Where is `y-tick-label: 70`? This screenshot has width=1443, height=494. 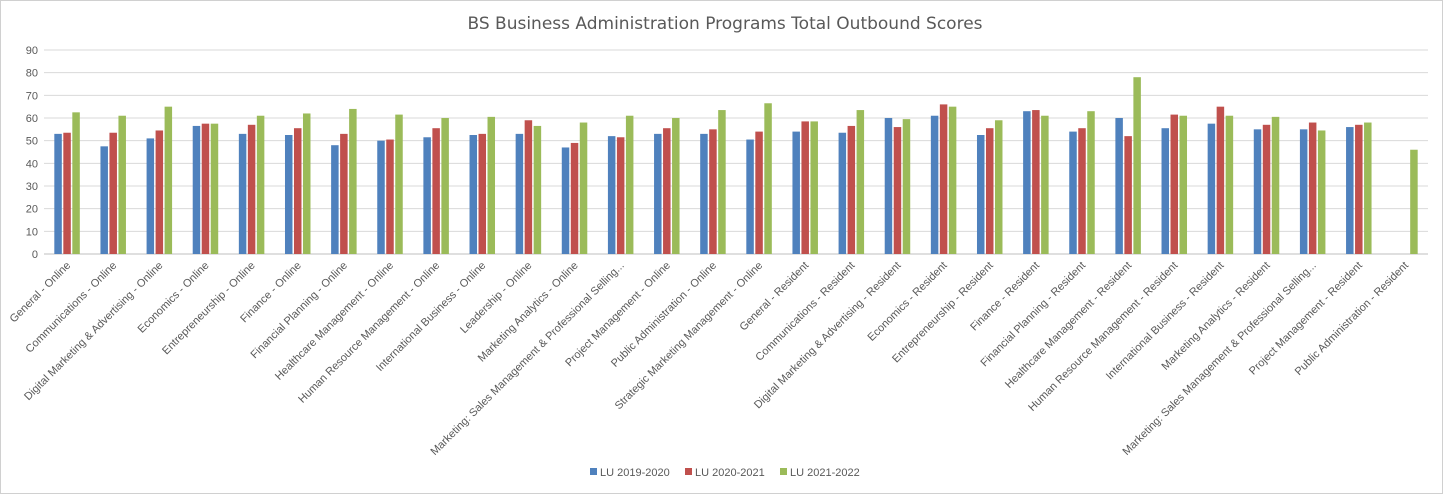 y-tick-label: 70 is located at coordinates (32, 96).